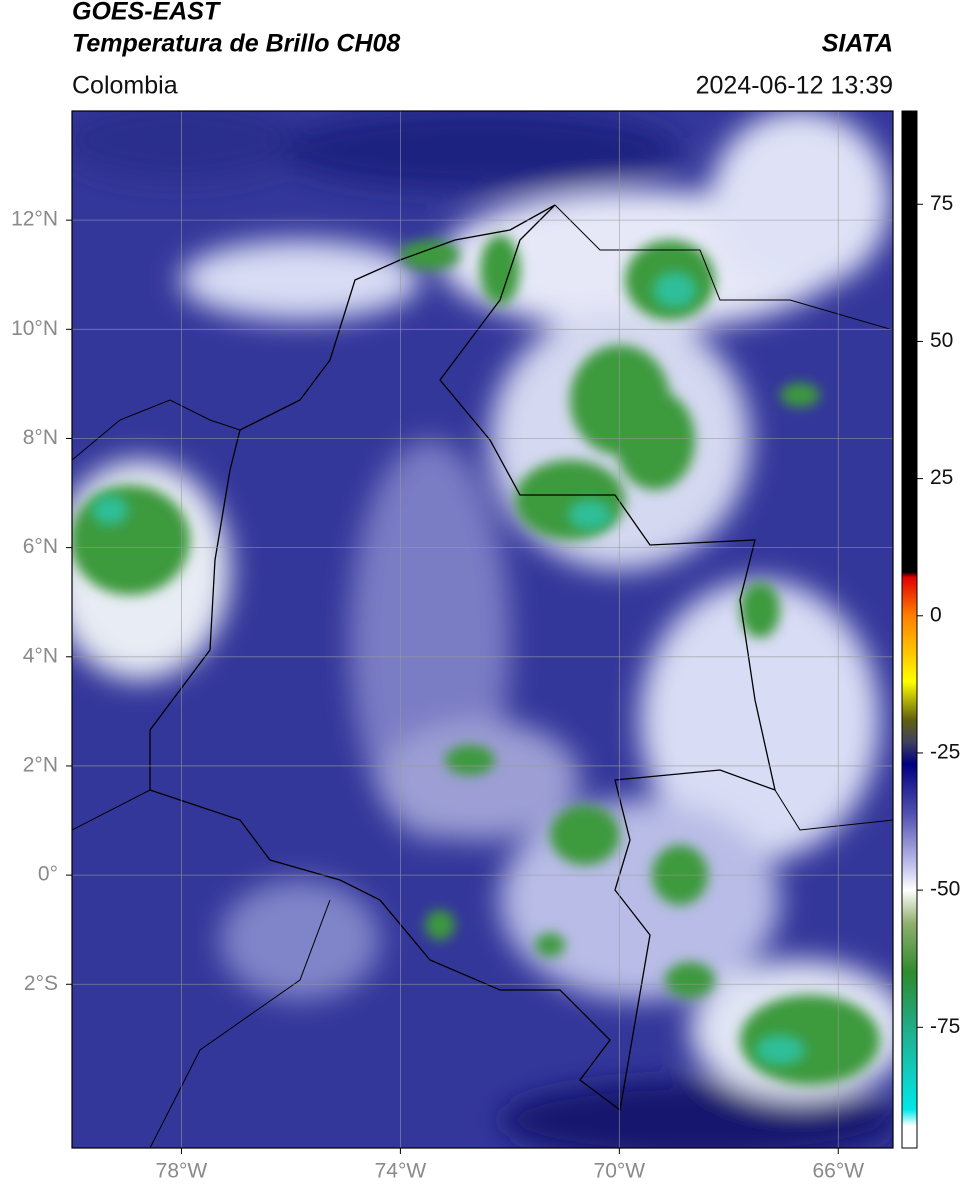 Image resolution: width=966 pixels, height=1190 pixels. What do you see at coordinates (945, 1026) in the screenshot?
I see `colorbar-tick-label: -75` at bounding box center [945, 1026].